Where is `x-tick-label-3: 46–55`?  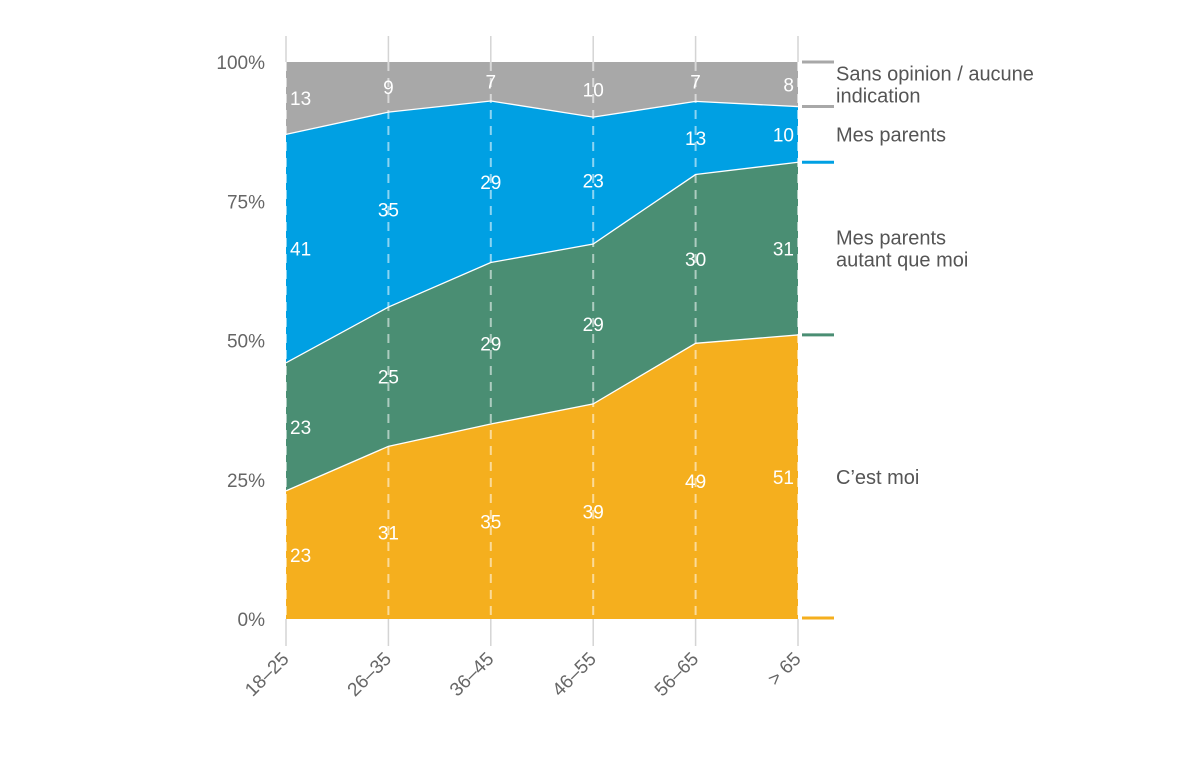 x-tick-label-3: 46–55 is located at coordinates (575, 675).